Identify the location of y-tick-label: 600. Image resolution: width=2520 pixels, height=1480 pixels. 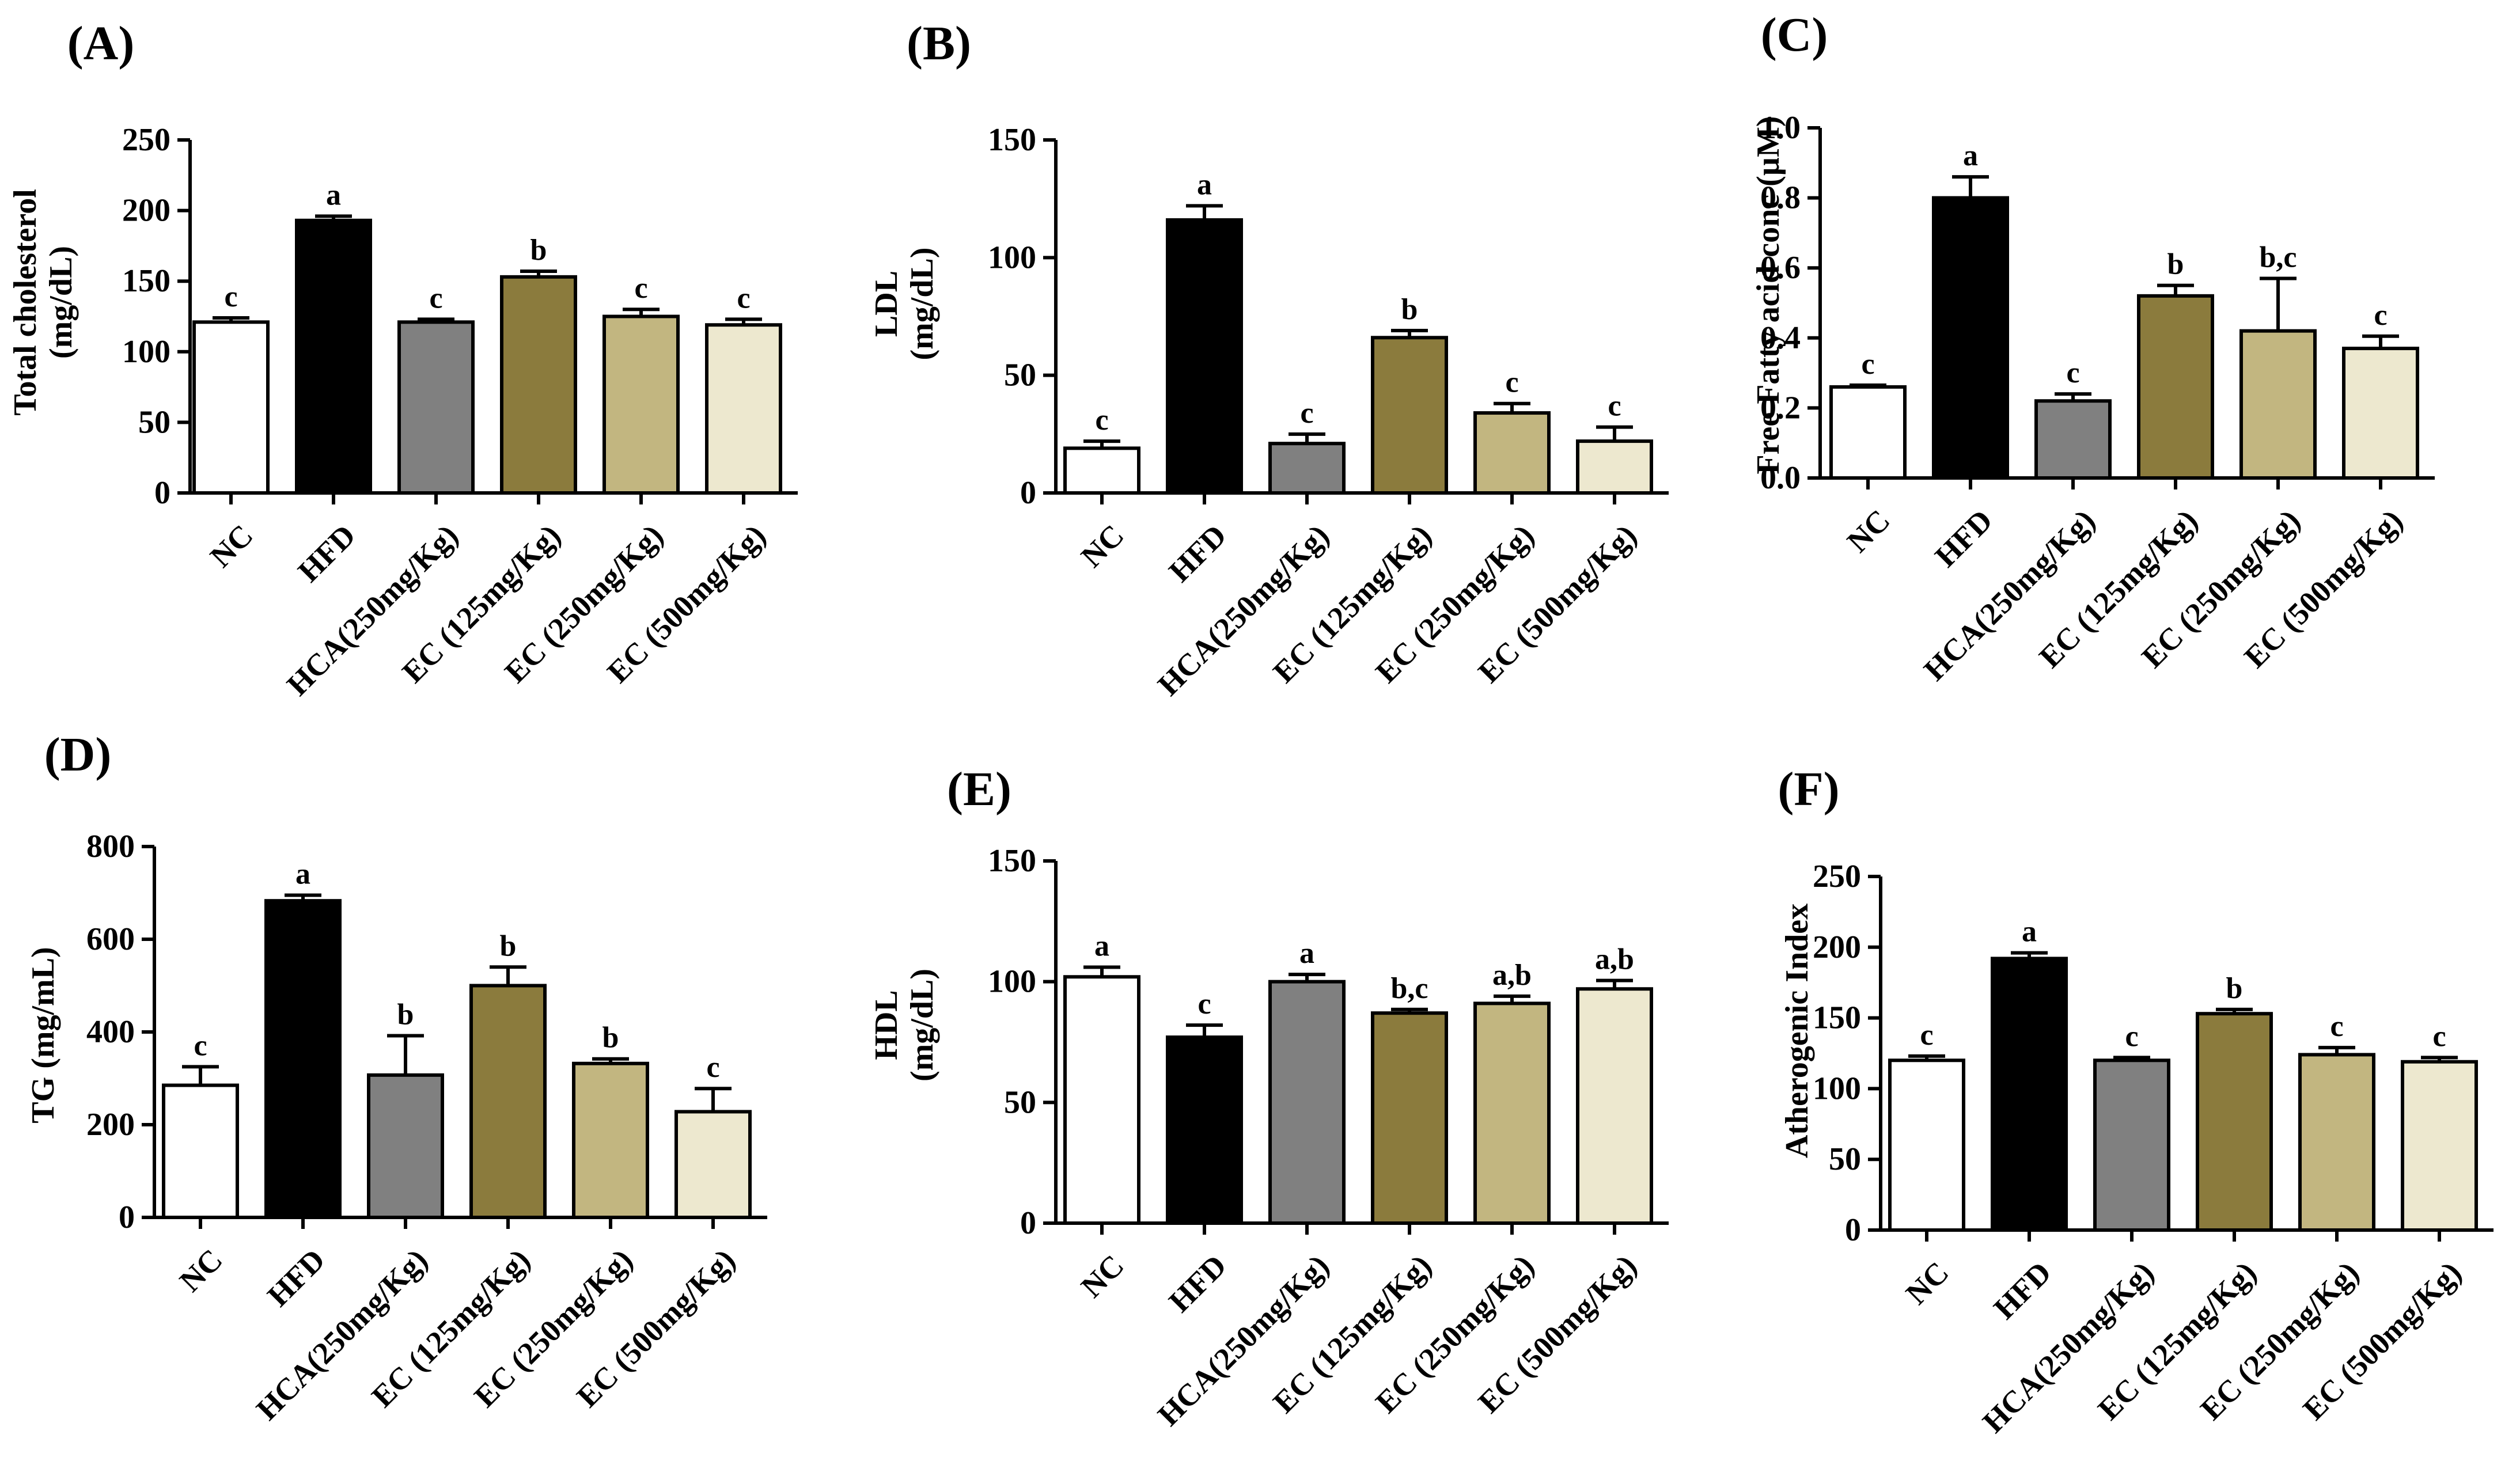
(110, 939).